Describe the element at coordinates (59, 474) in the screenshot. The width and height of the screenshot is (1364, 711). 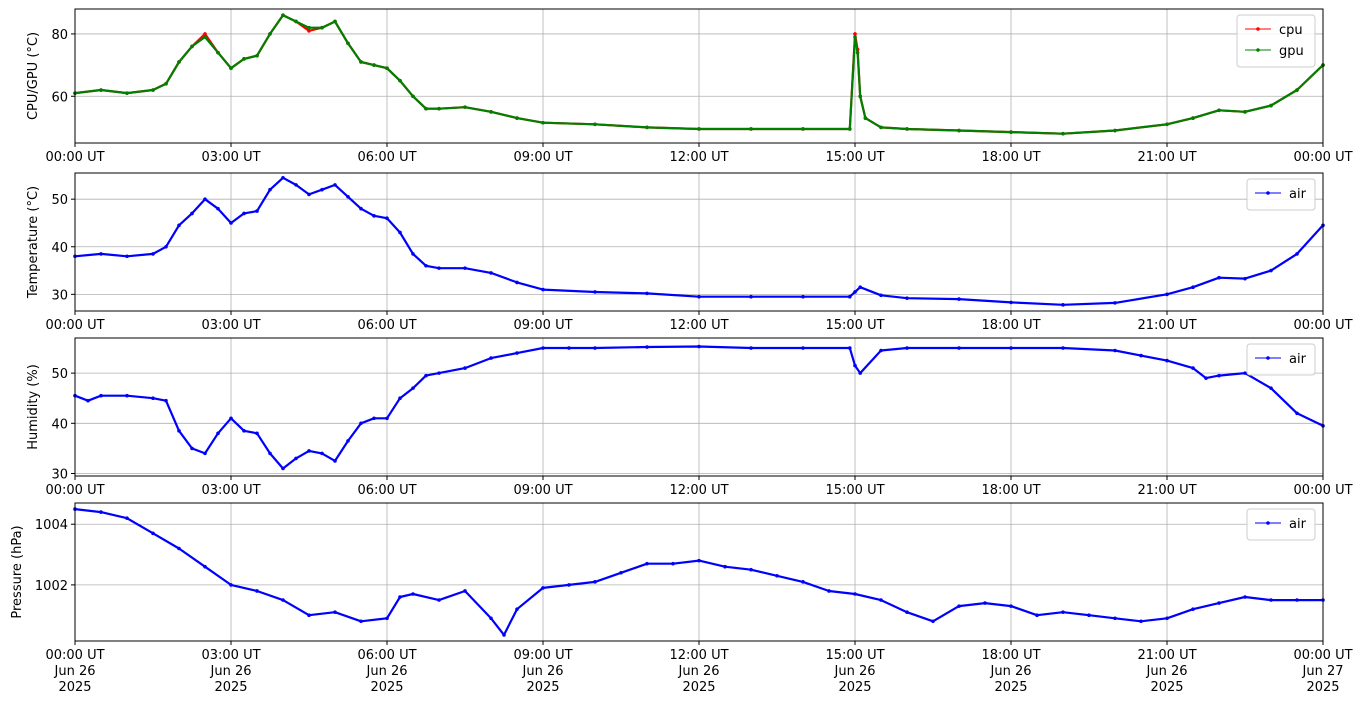
I see `y-tick-label: 30` at that location.